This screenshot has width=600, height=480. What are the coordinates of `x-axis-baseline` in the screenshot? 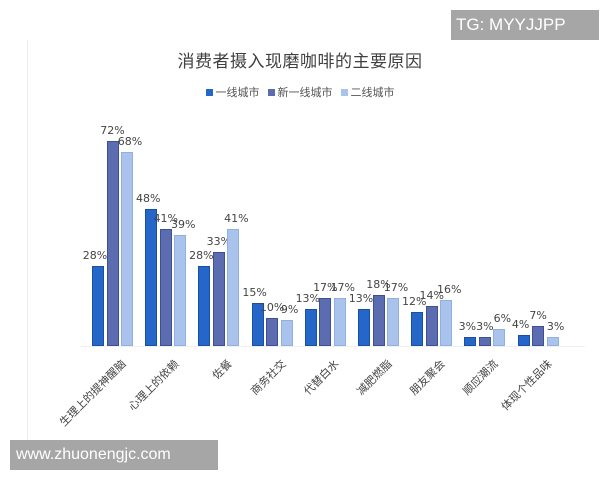 It's located at (332, 346).